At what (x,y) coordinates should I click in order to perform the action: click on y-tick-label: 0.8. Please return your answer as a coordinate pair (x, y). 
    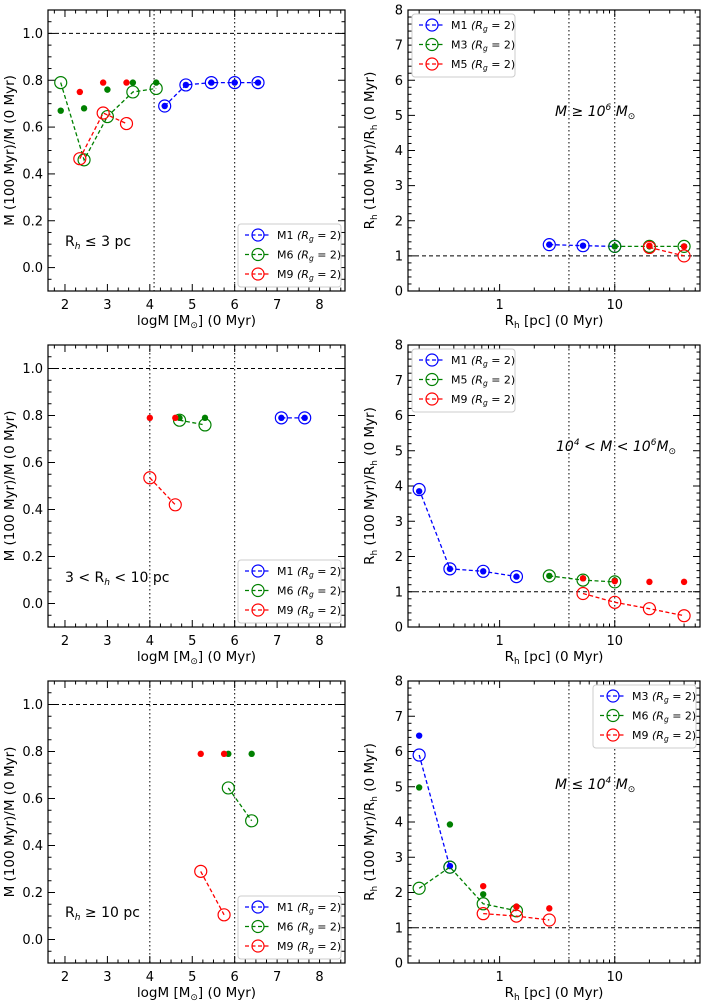
    Looking at the image, I should click on (32, 752).